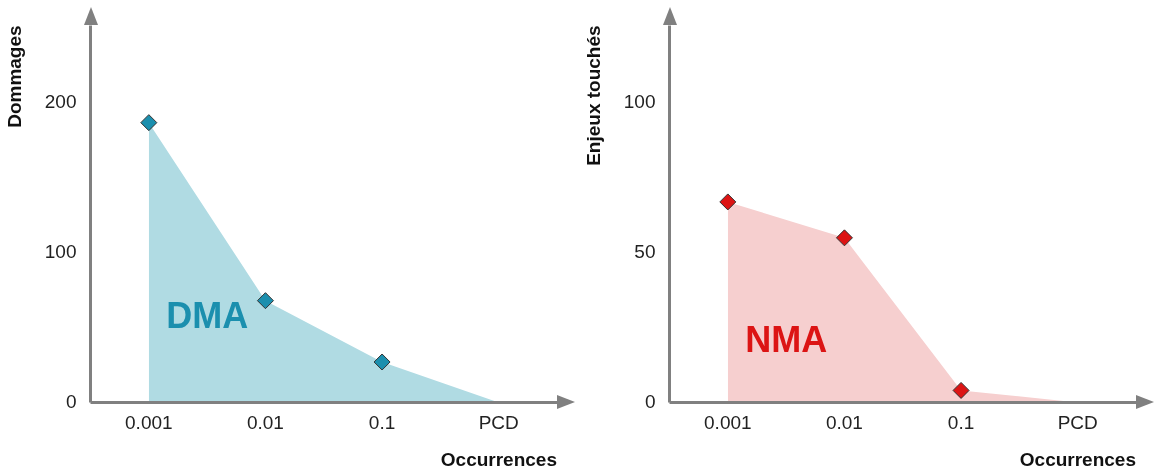 The image size is (1158, 476). Describe the element at coordinates (60, 102) in the screenshot. I see `y-tick-label: 200` at that location.